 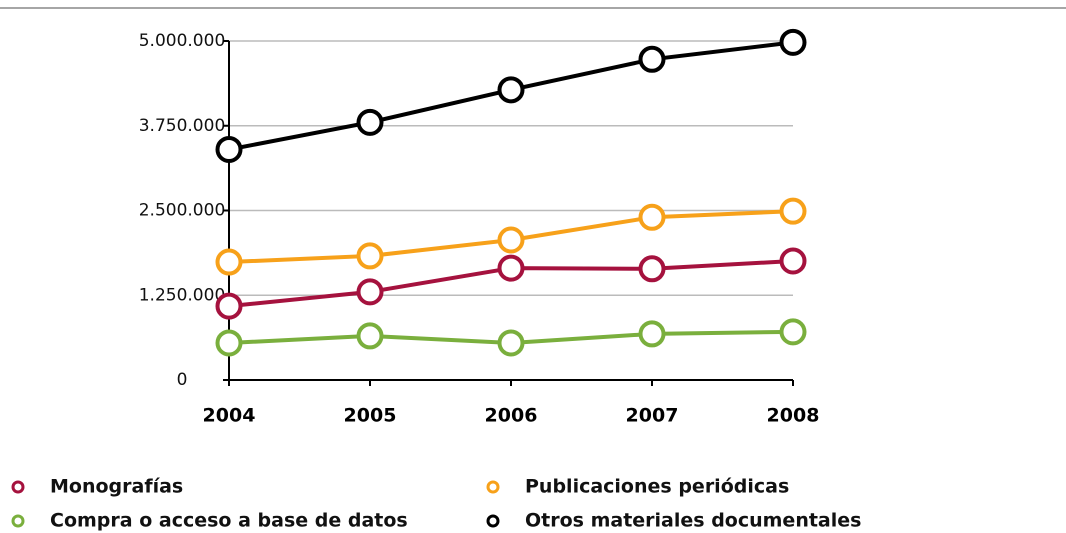 What do you see at coordinates (229, 416) in the screenshot?
I see `x-tick-label: 2004` at bounding box center [229, 416].